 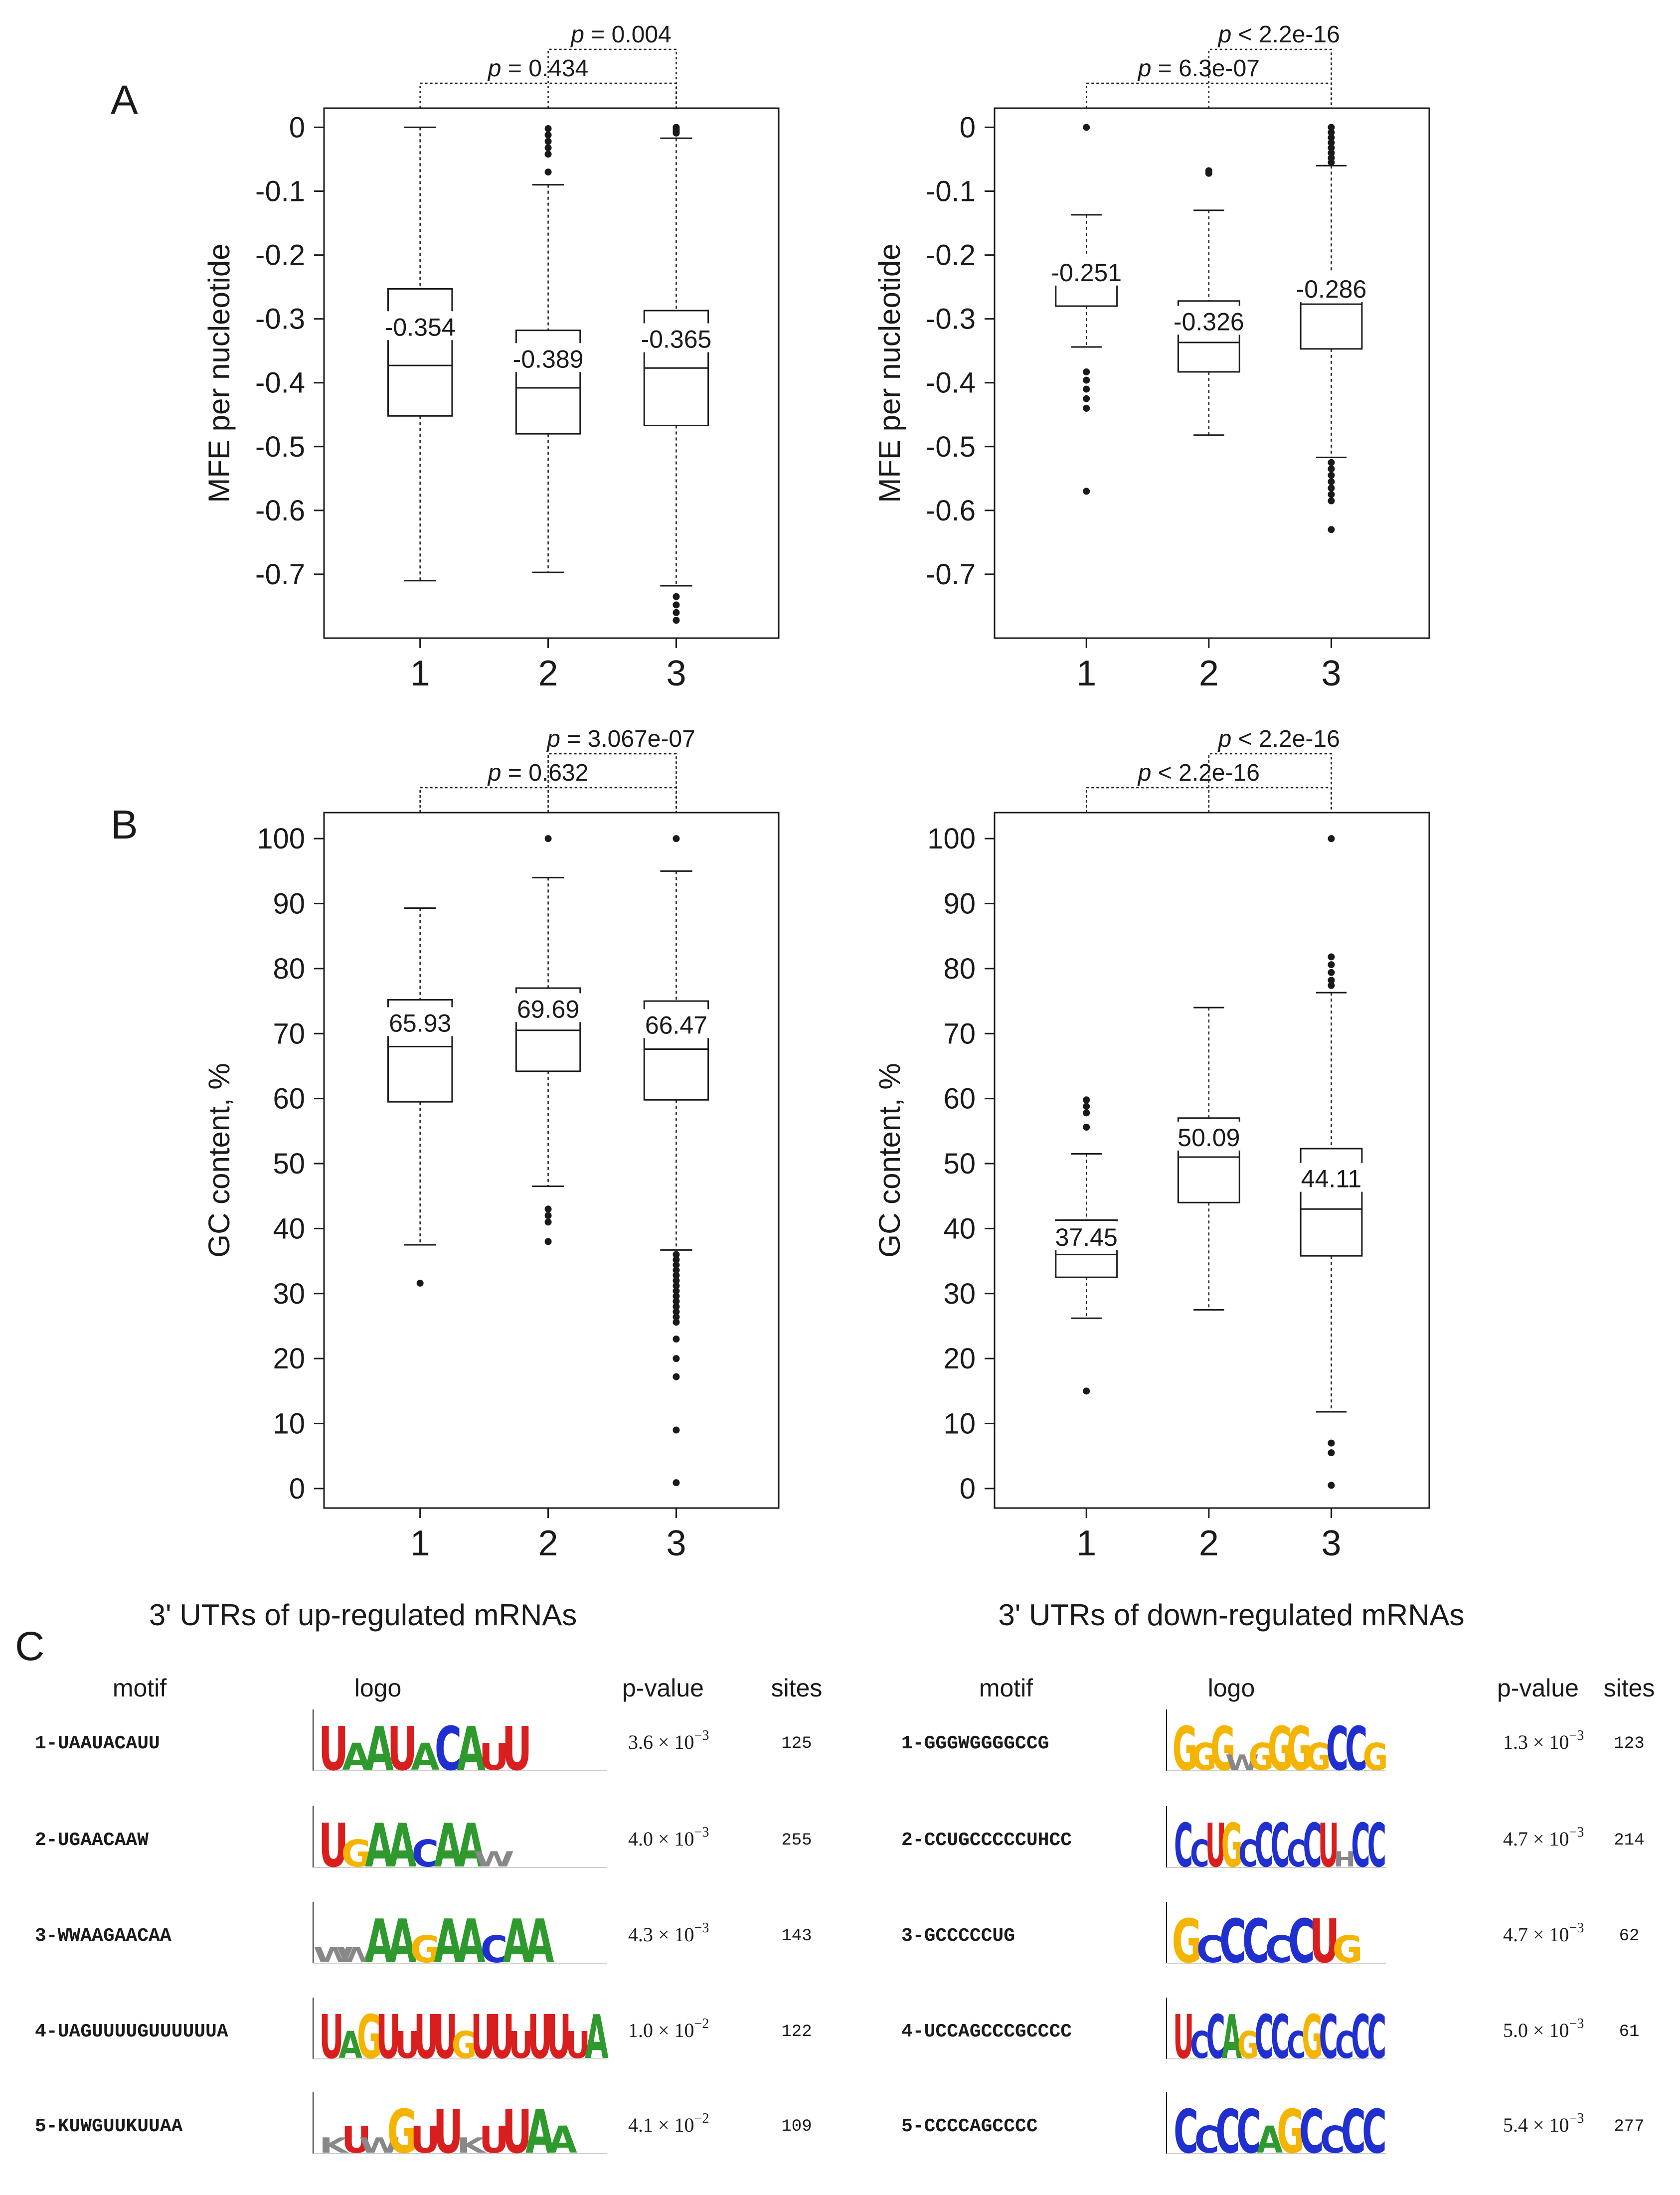 I want to click on table-row: 3-GCCCCCUG GCCCCCUG 4.7 × 10−3 62, so click(x=1270, y=1939).